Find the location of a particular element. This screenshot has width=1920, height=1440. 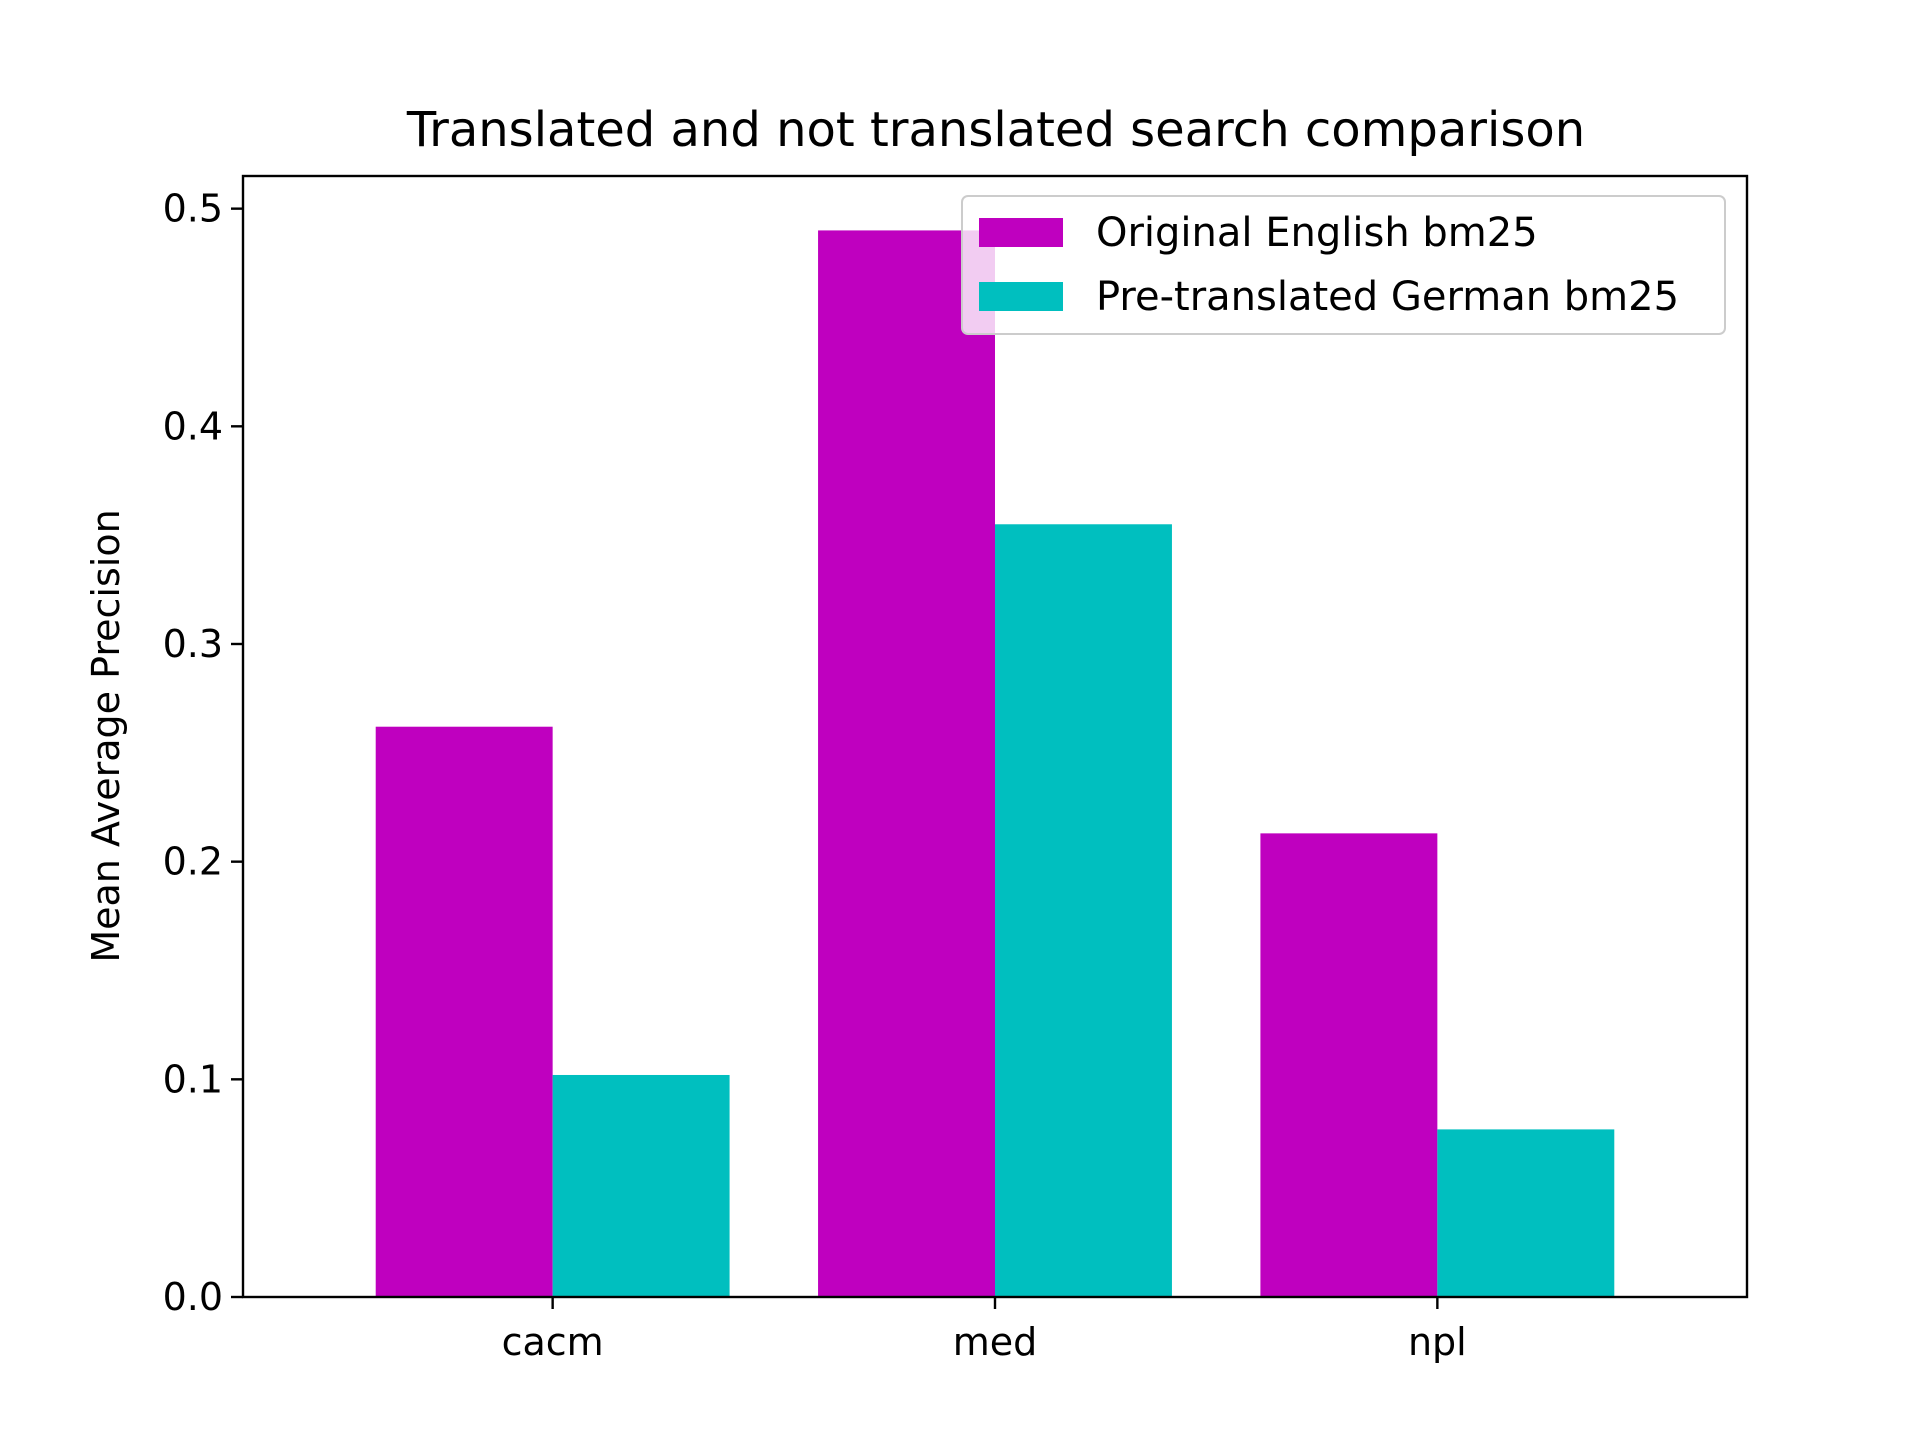

y-axis-label: Mean Average Precision is located at coordinates (106, 735).